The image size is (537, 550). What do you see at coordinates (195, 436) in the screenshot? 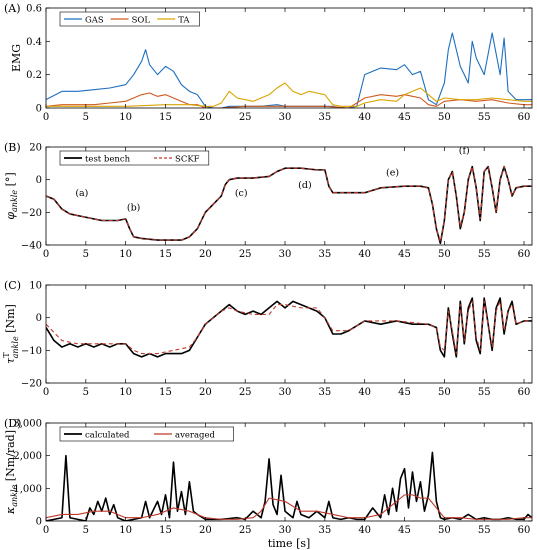
I see `legend-label: averaged` at bounding box center [195, 436].